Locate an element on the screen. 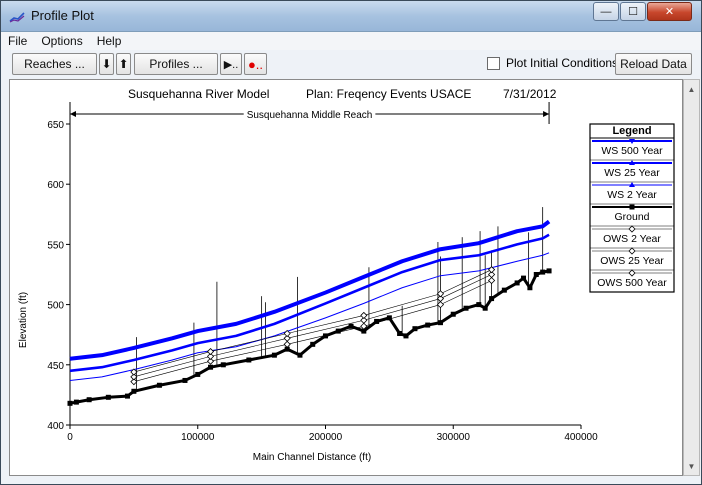 Image resolution: width=702 pixels, height=485 pixels. series-ows-500-year is located at coordinates (313, 321).